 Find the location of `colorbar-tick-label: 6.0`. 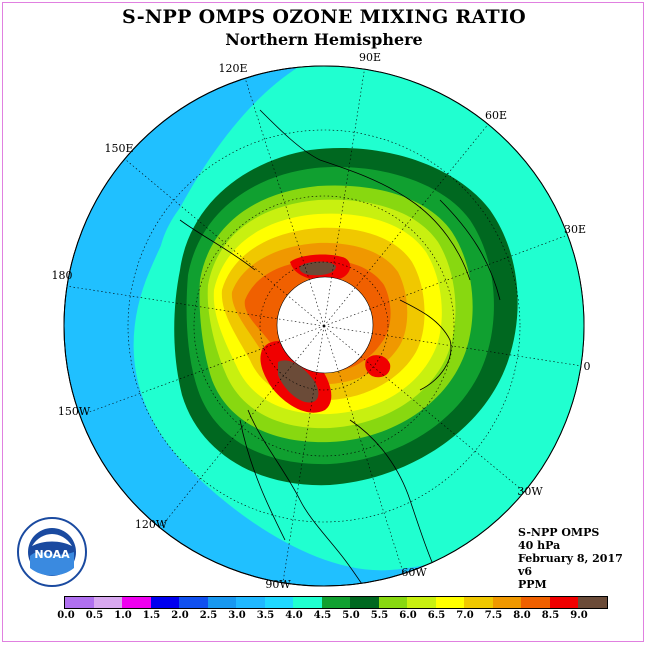

colorbar-tick-label: 6.0 is located at coordinates (408, 615).